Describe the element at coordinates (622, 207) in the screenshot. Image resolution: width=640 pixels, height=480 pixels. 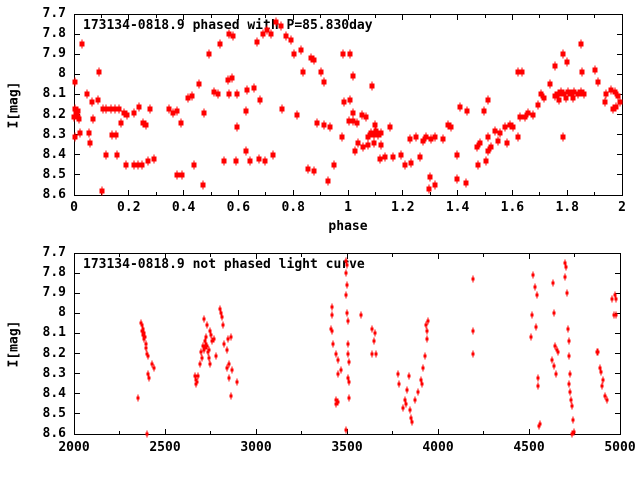
I see `x-tick-label: 2` at that location.